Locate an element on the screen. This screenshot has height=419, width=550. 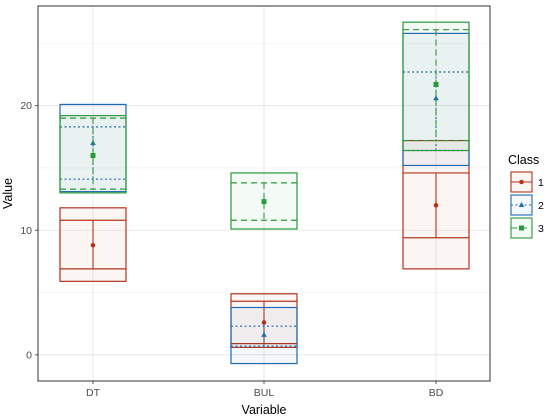
x-tick-label: BD is located at coordinates (436, 393).